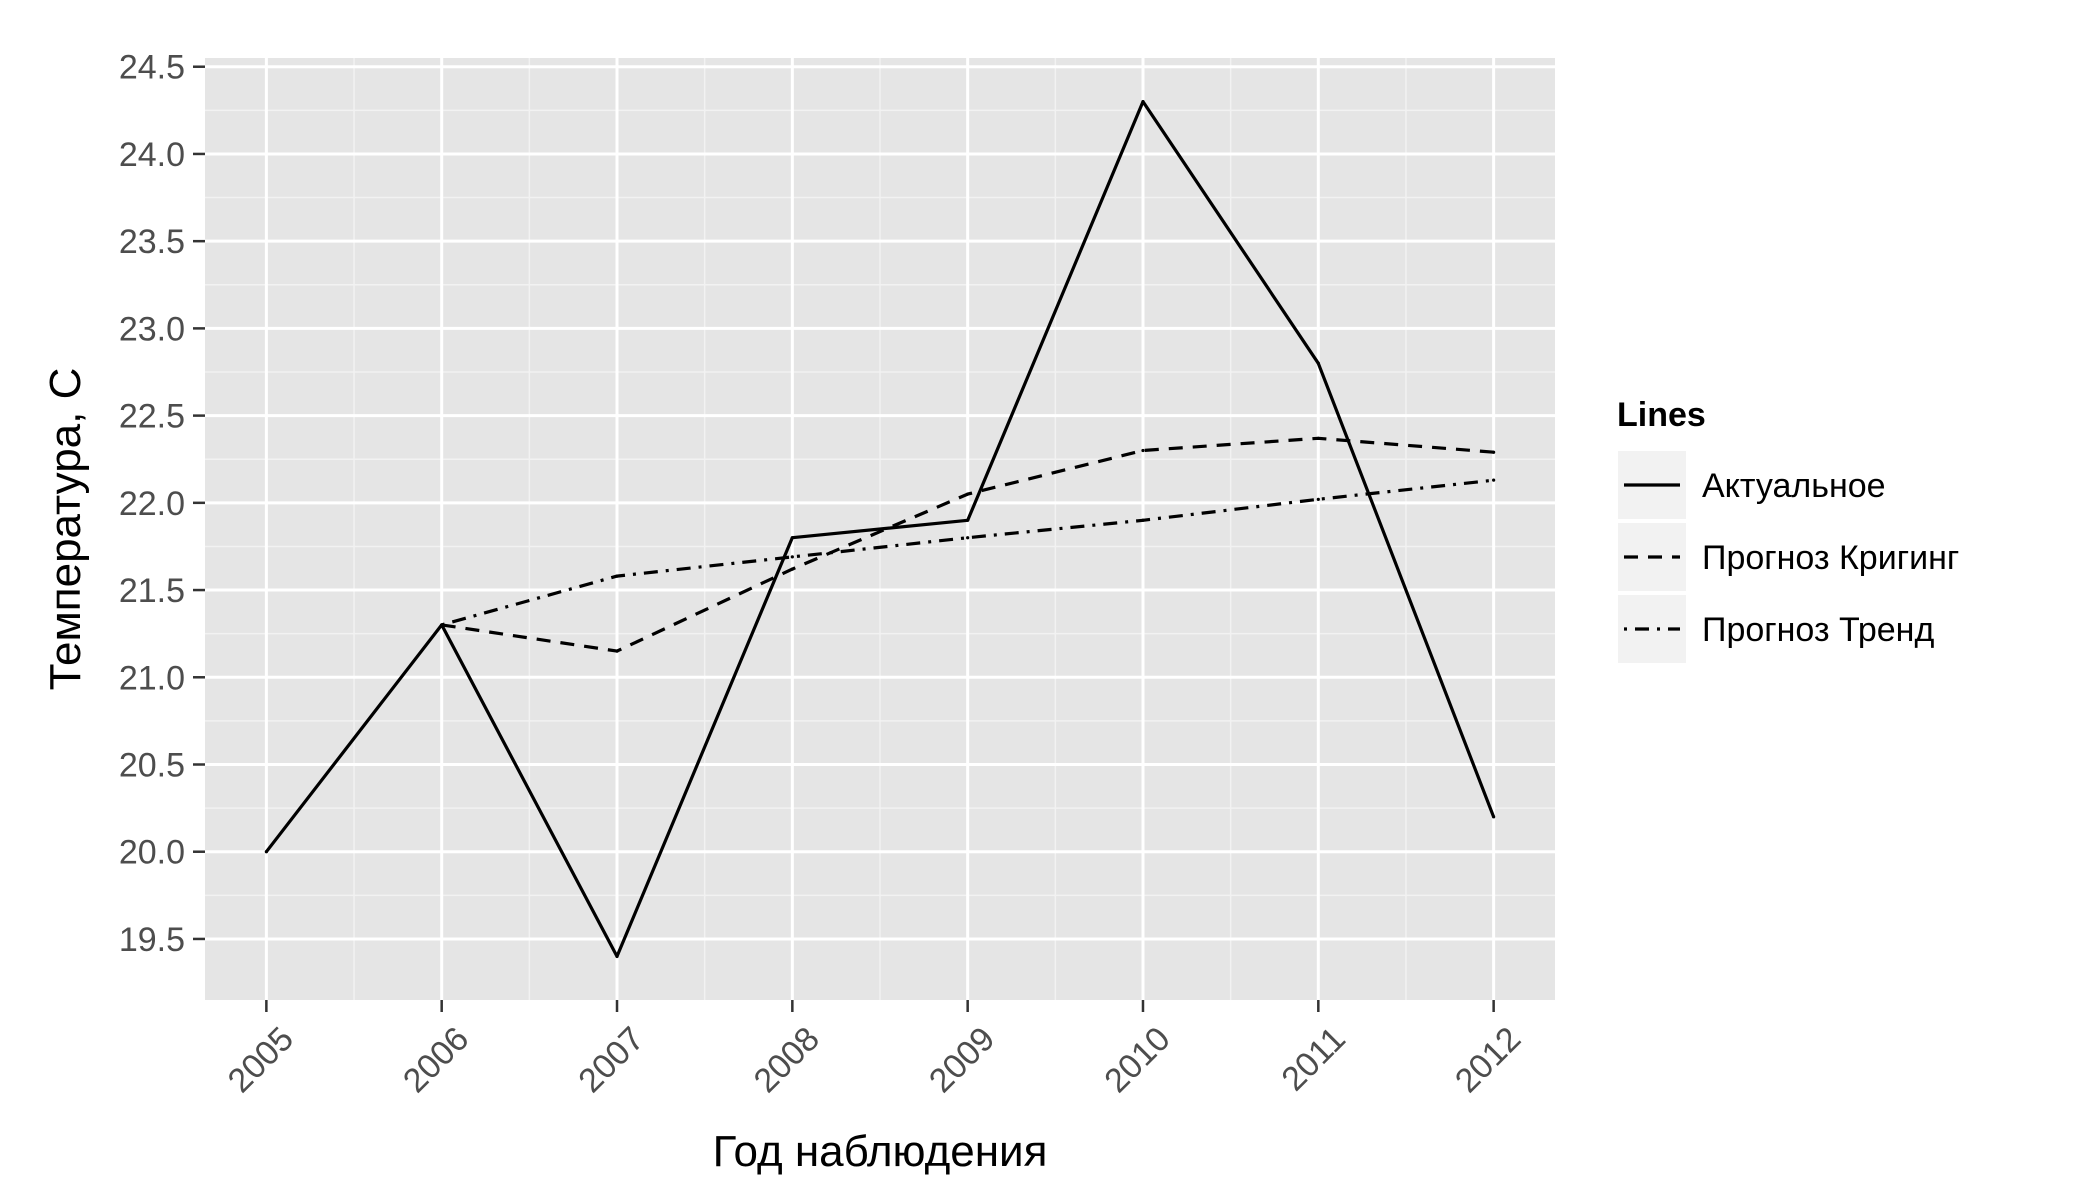  Describe the element at coordinates (152, 591) in the screenshot. I see `y-tick-label: 21.5` at that location.